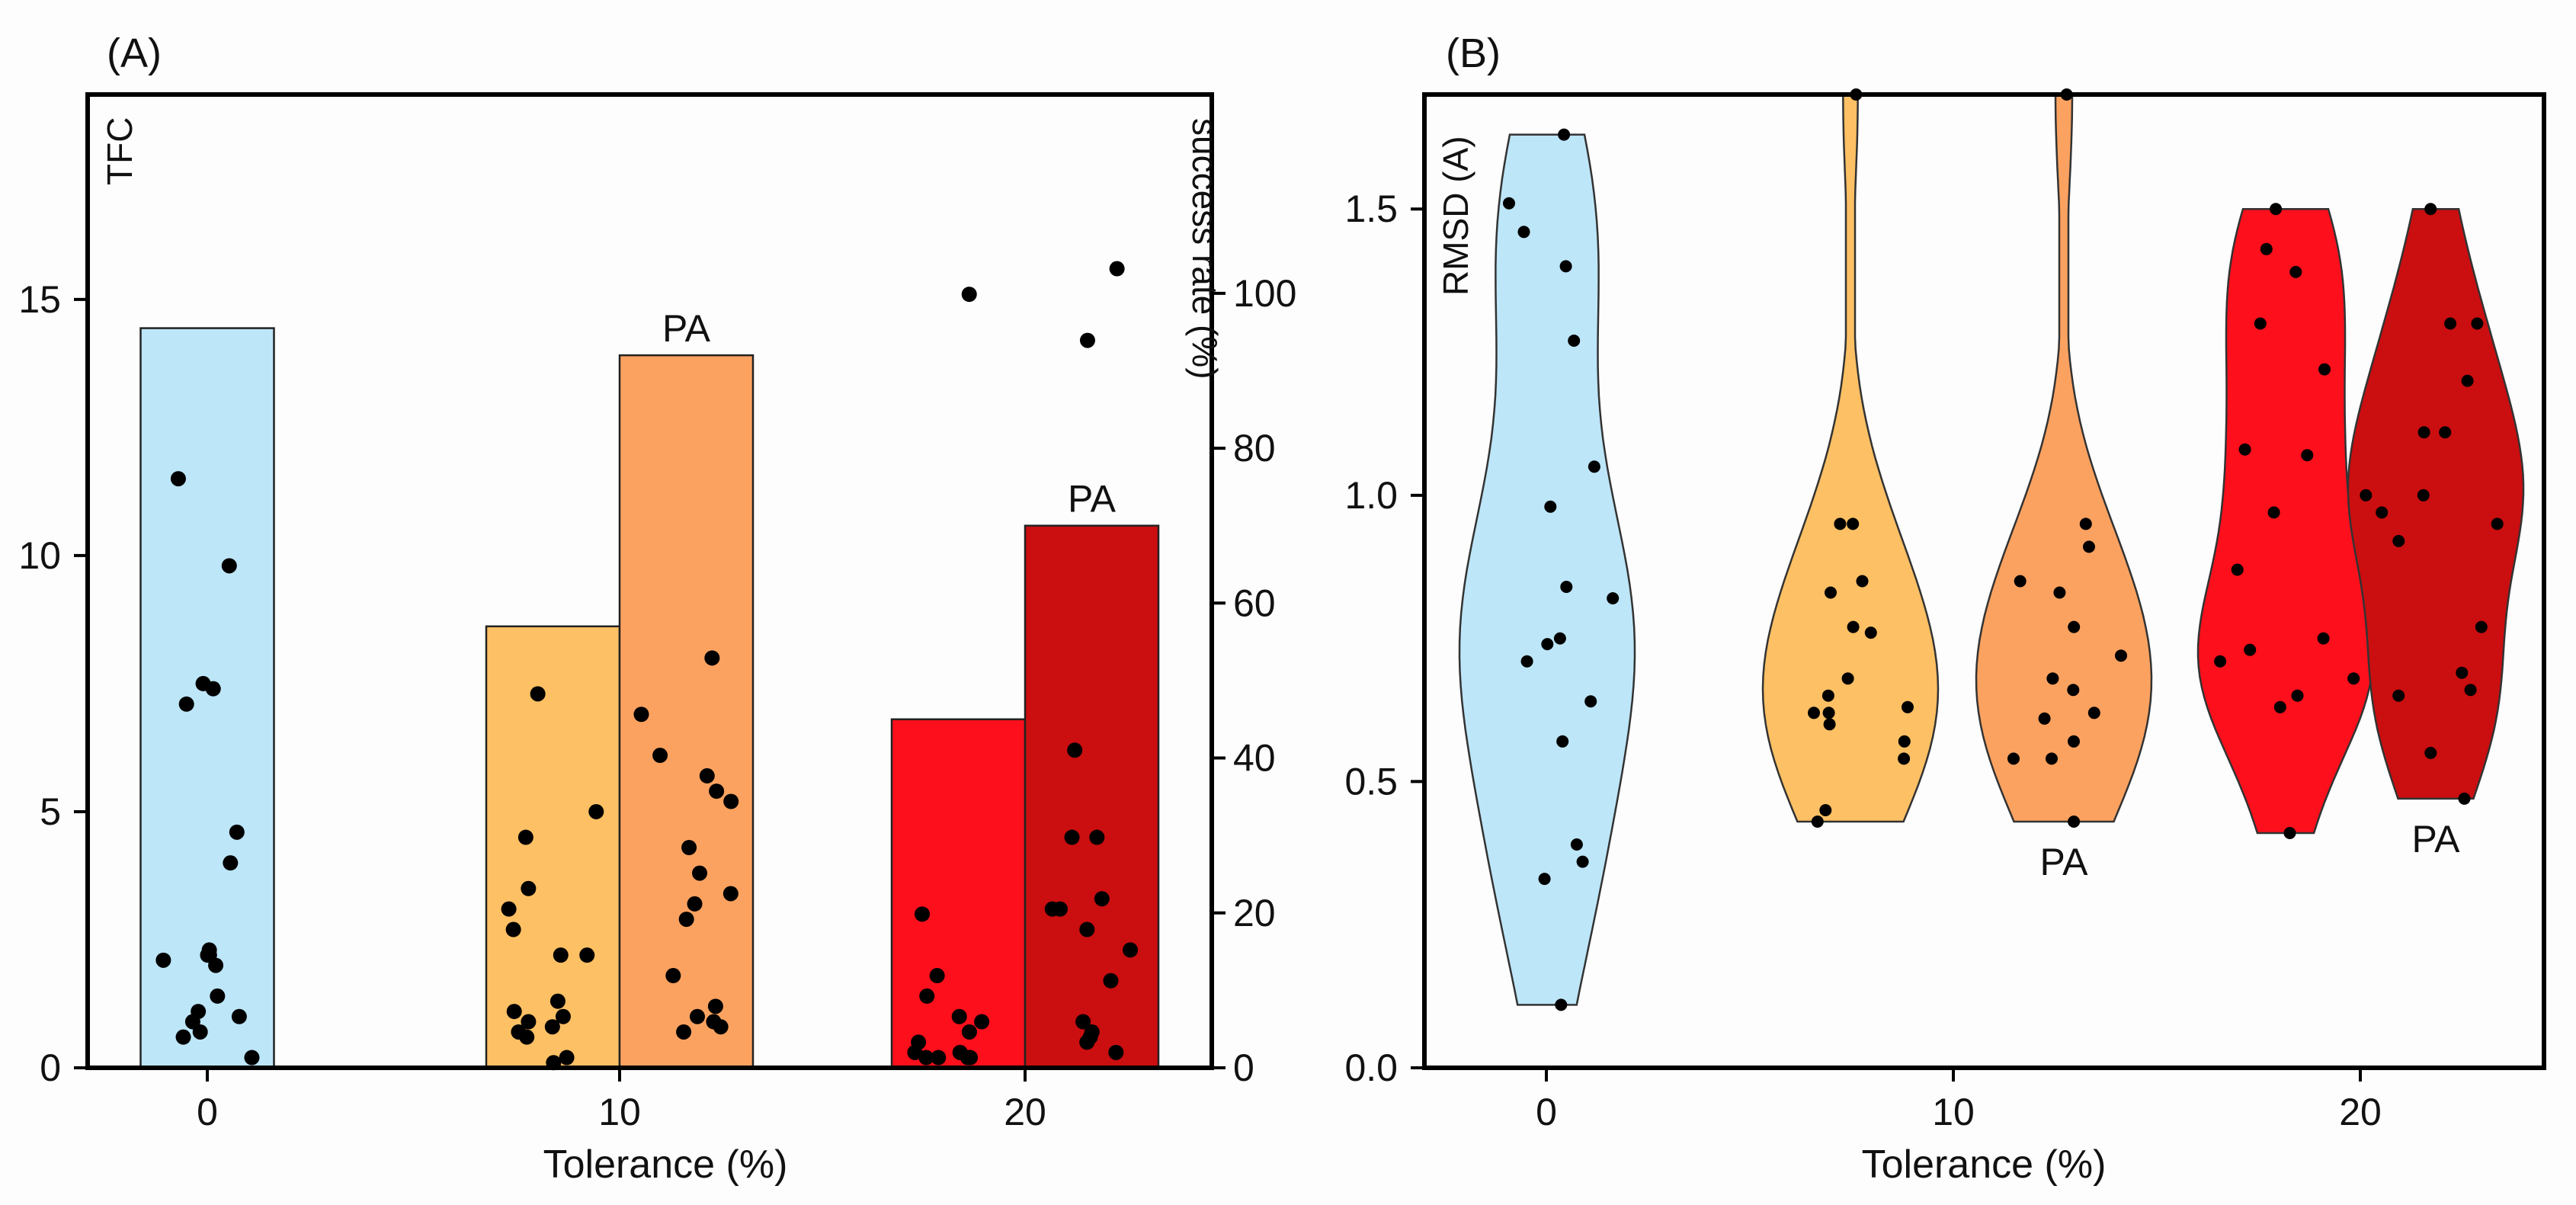  I want to click on bar-label-20-PA: PA, so click(1092, 499).